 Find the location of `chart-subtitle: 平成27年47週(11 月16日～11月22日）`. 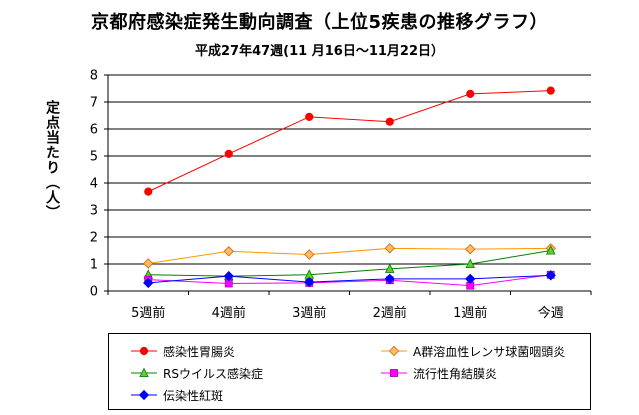

chart-subtitle: 平成27年47週(11 月16日～11月22日） is located at coordinates (319, 51).